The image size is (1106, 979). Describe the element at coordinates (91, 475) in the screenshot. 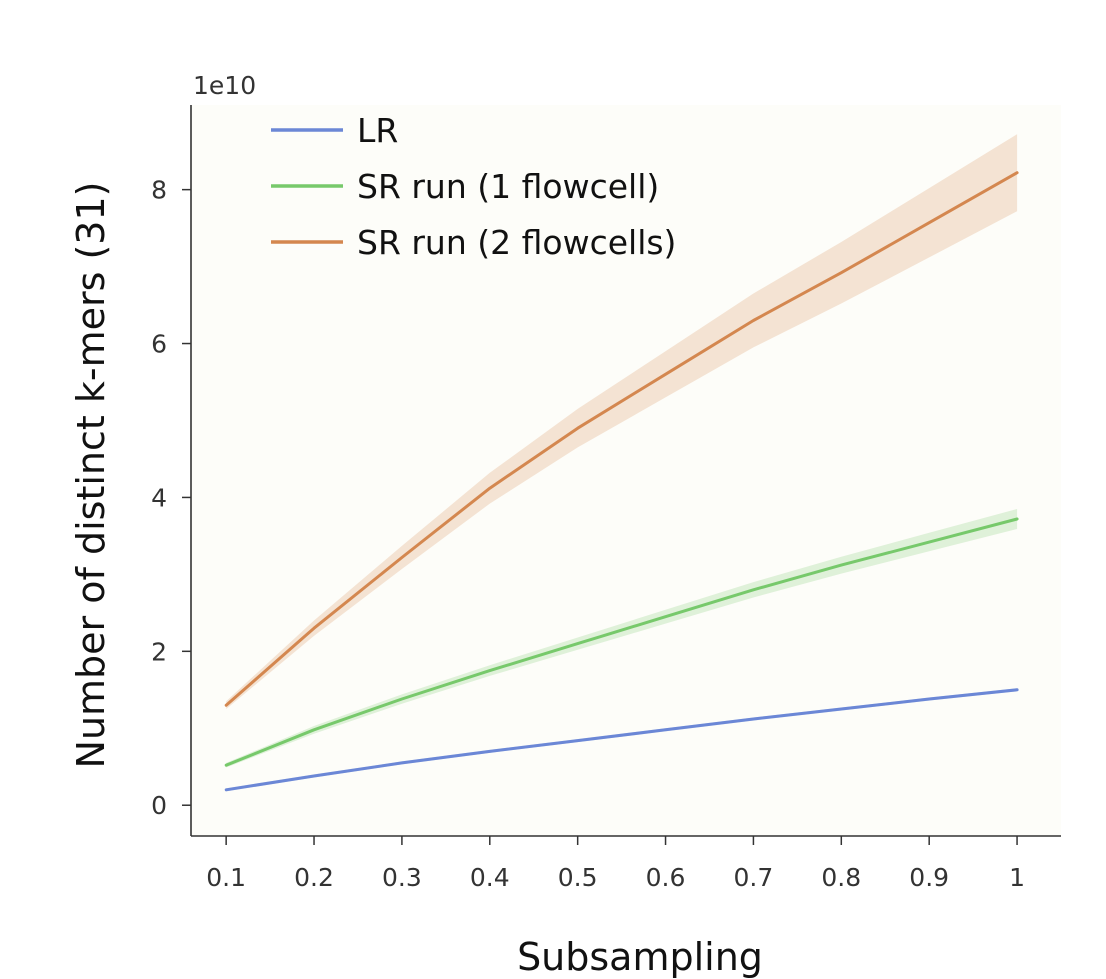

I see `y-axis-title: Number of distinct k-mers (31)` at that location.